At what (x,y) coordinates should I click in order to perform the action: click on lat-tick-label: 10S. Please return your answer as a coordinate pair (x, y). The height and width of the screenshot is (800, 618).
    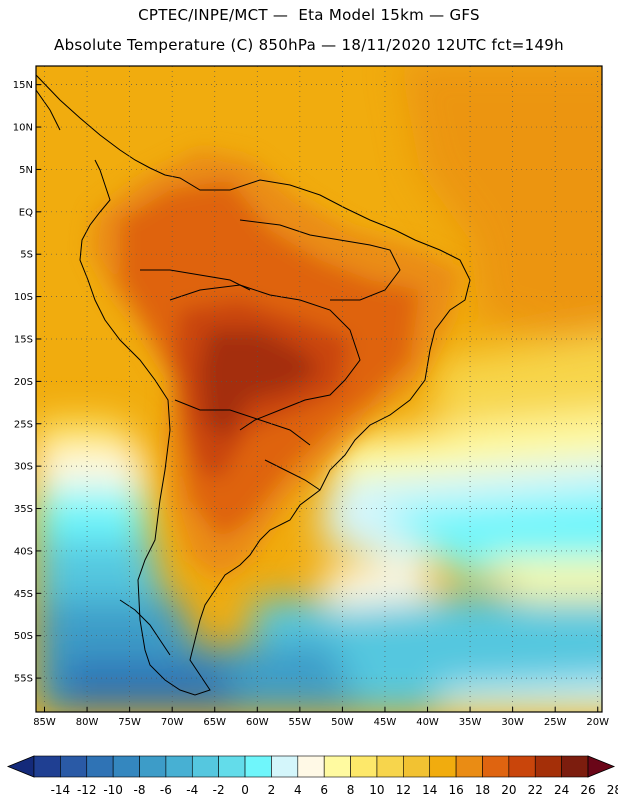
    Looking at the image, I should click on (23, 297).